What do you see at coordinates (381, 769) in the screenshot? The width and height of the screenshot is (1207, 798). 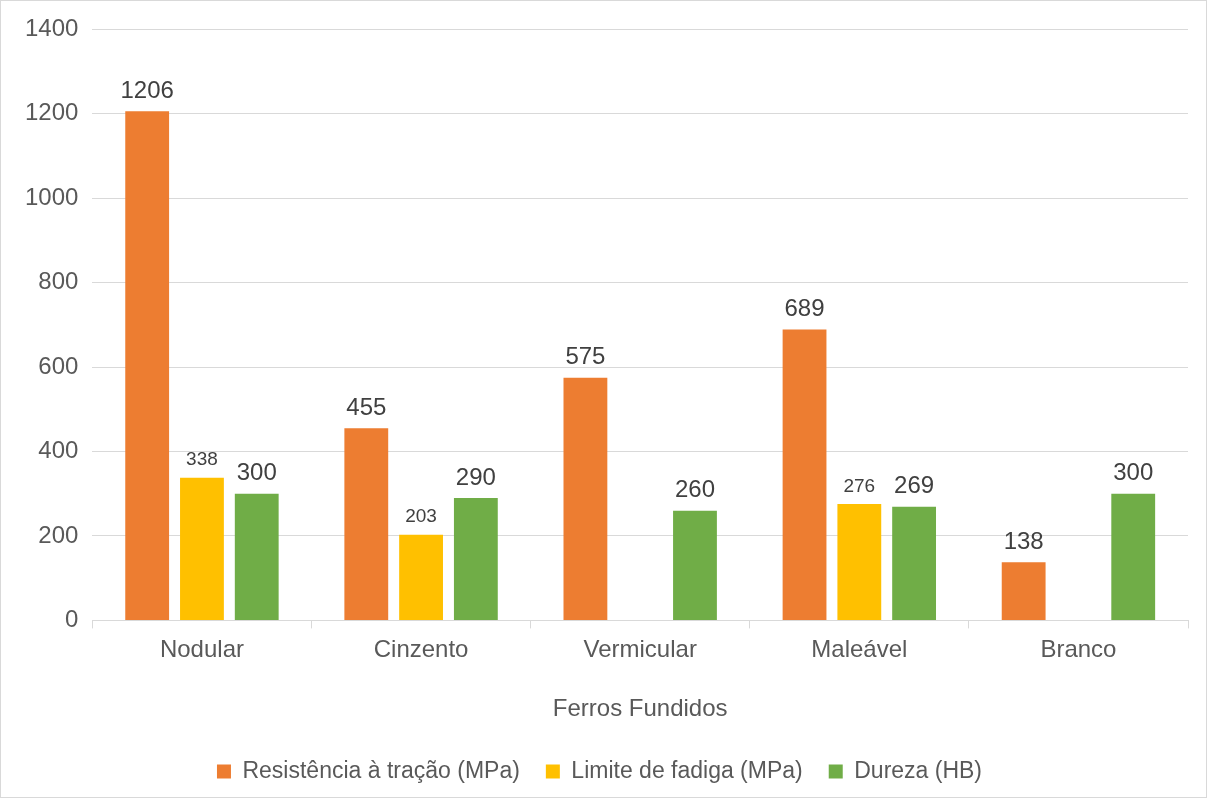 I see `legend-label: Resistência à tração (MPa)` at bounding box center [381, 769].